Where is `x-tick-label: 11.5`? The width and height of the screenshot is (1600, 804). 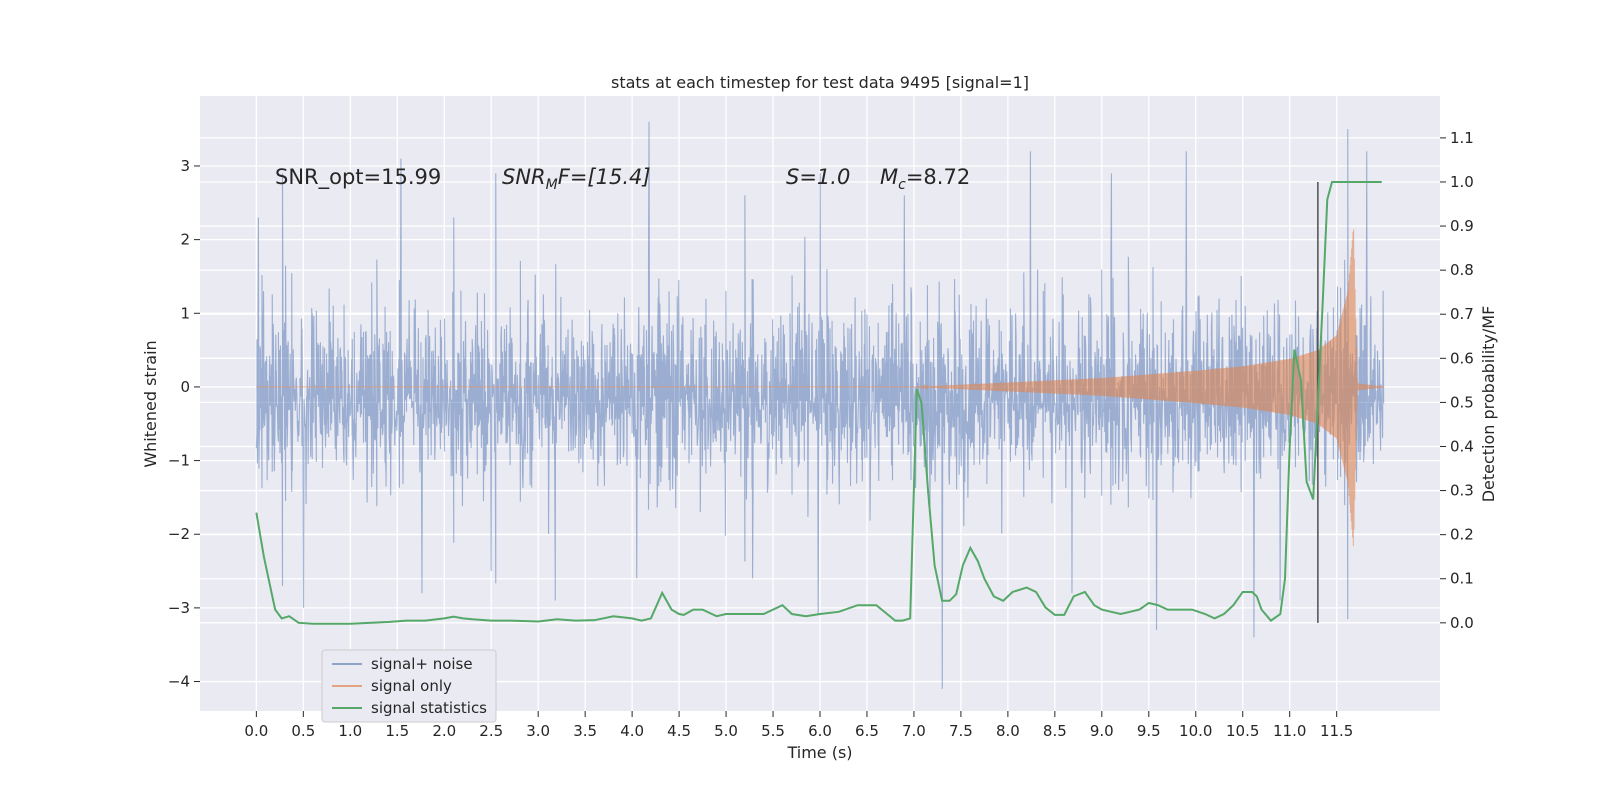
x-tick-label: 11.5 is located at coordinates (1336, 731).